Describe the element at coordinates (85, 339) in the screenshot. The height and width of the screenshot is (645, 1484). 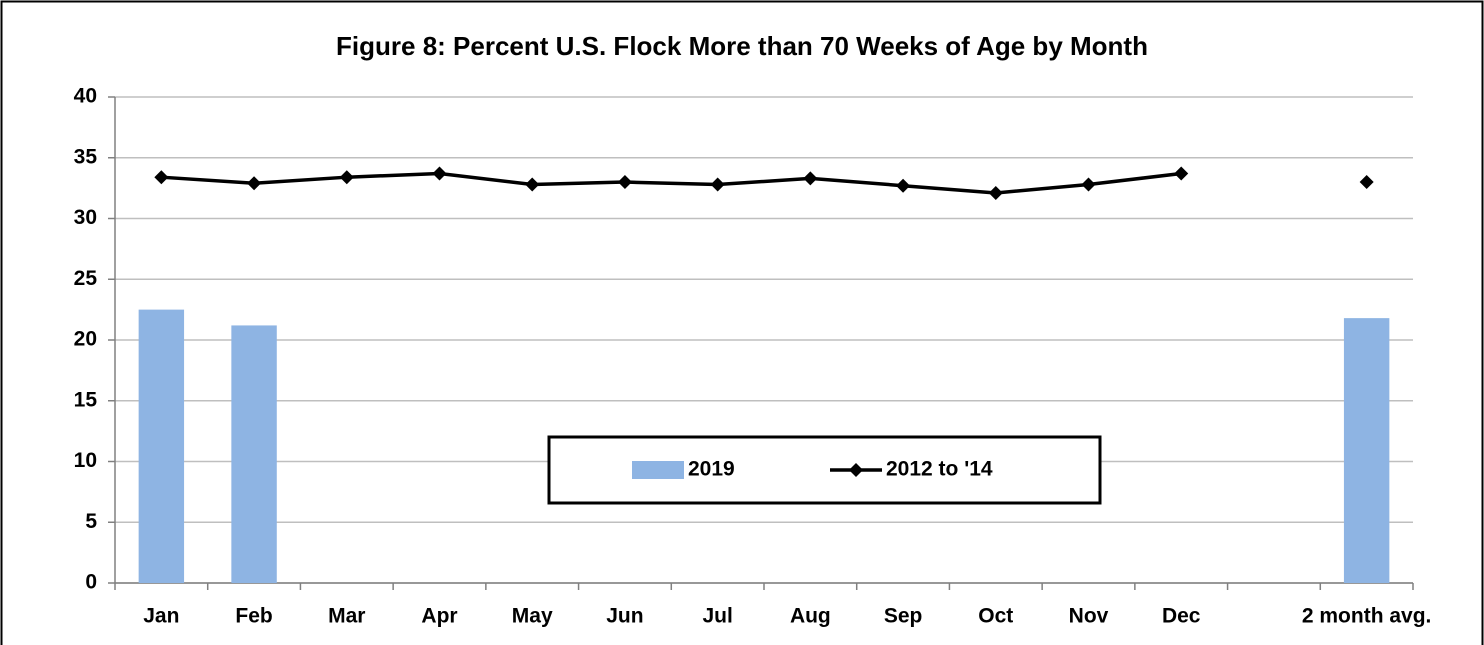
I see `y-tick-label: 20` at that location.